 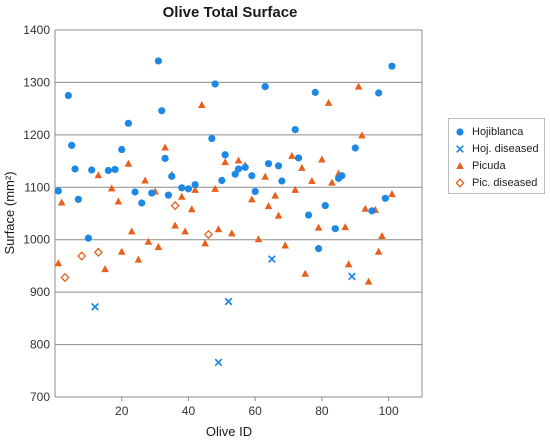 What do you see at coordinates (460, 165) in the screenshot?
I see `legend-marker-picuda` at bounding box center [460, 165].